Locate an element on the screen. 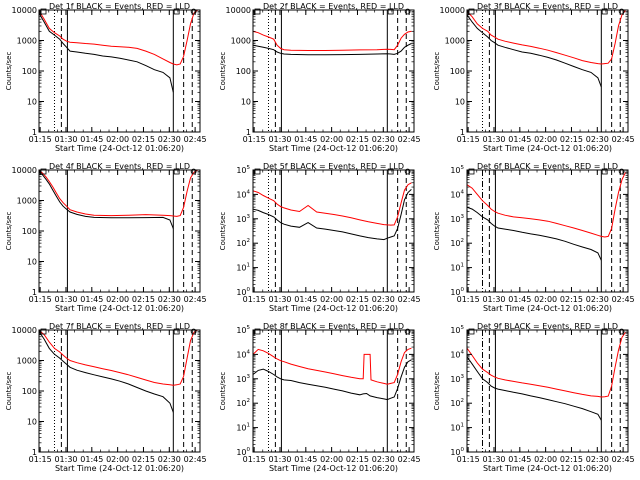  panel-title: Det 7f BLACK = Events, RED = LLD is located at coordinates (119, 326).